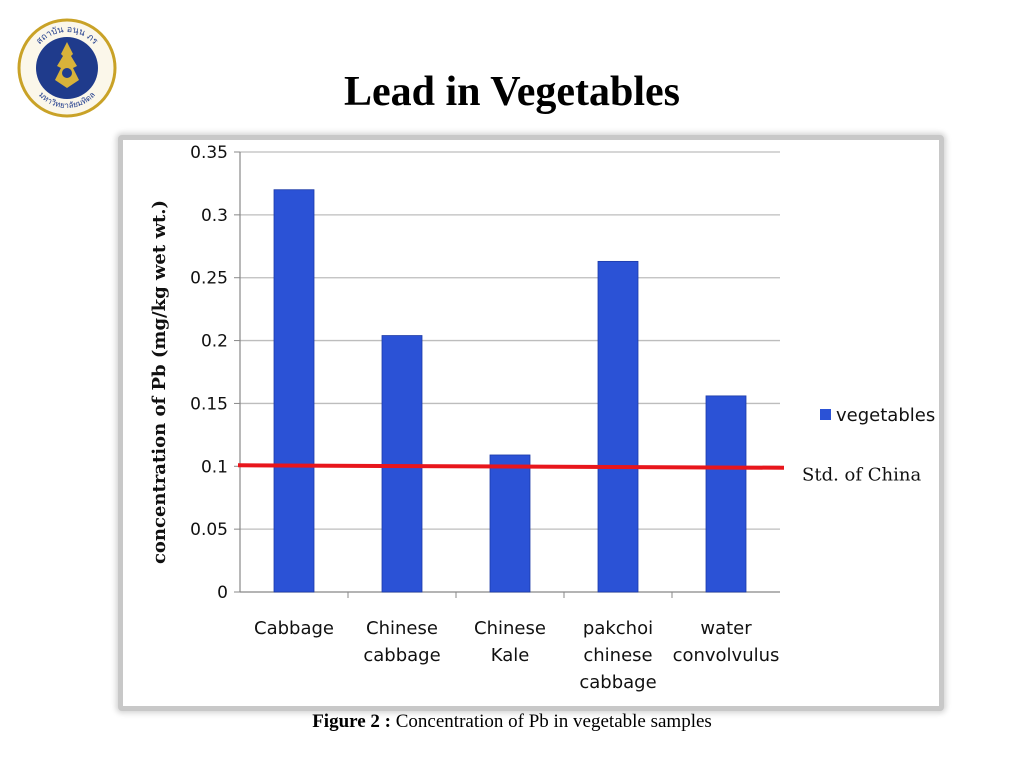 This screenshot has height=768, width=1024. I want to click on x-tick-label: convolvulus, so click(726, 655).